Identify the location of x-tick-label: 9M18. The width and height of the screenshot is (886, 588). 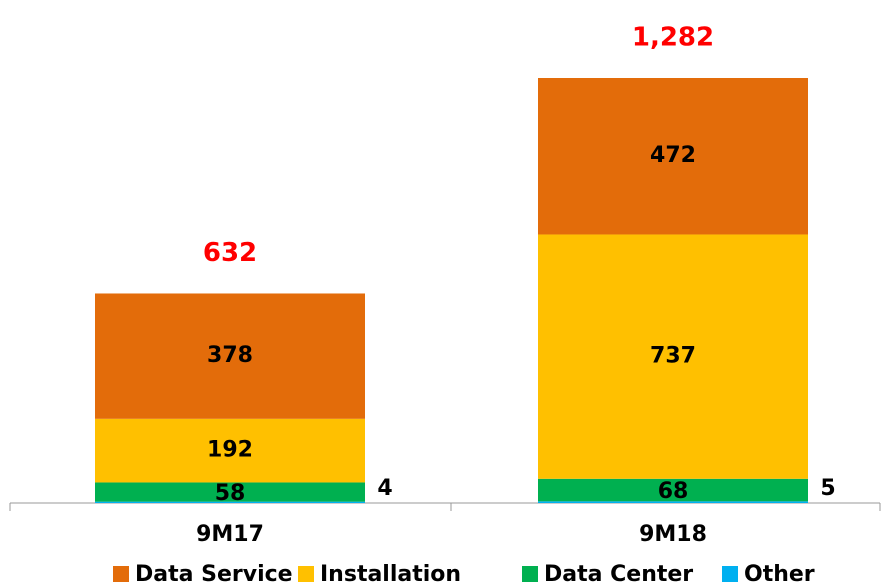
(673, 534).